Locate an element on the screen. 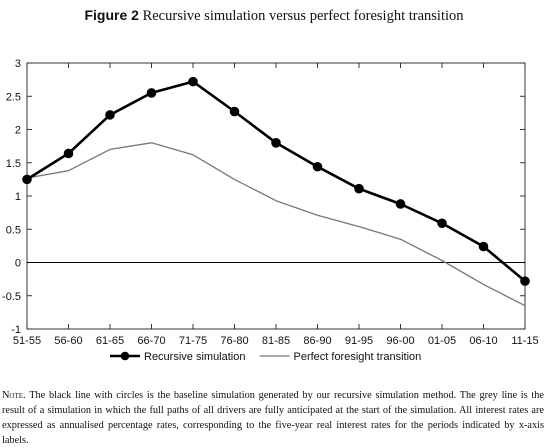  x-tick-label: 51-55 is located at coordinates (27, 341).